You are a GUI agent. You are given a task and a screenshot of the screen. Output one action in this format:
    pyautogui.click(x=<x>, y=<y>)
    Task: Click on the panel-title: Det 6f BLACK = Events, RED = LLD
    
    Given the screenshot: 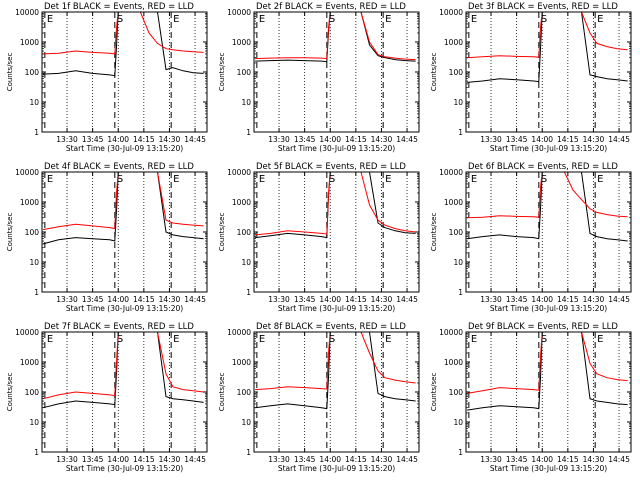 What is the action you would take?
    pyautogui.click(x=543, y=167)
    